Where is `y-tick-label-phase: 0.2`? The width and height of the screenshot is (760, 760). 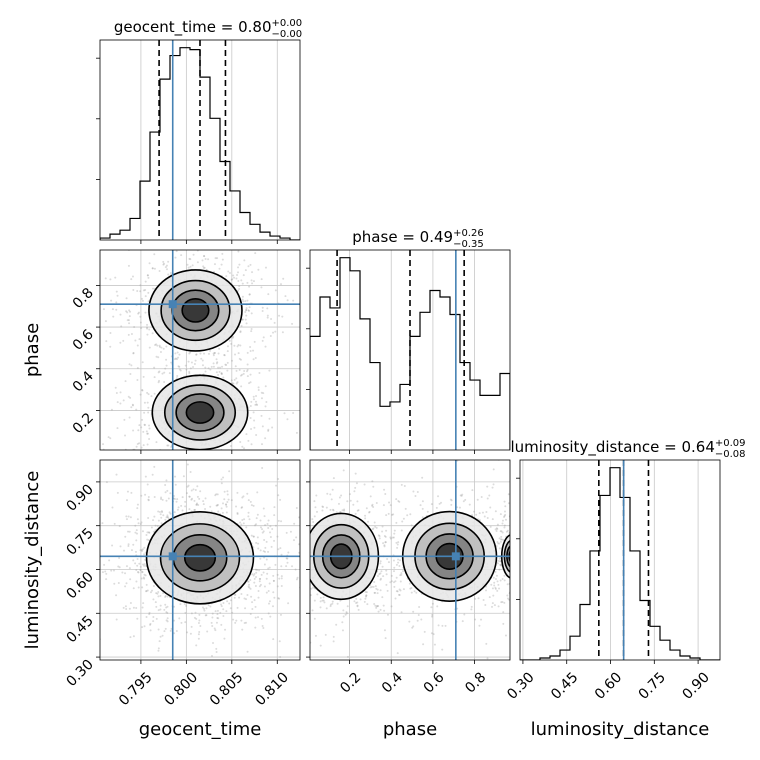 y-tick-label-phase: 0.2 is located at coordinates (83, 423).